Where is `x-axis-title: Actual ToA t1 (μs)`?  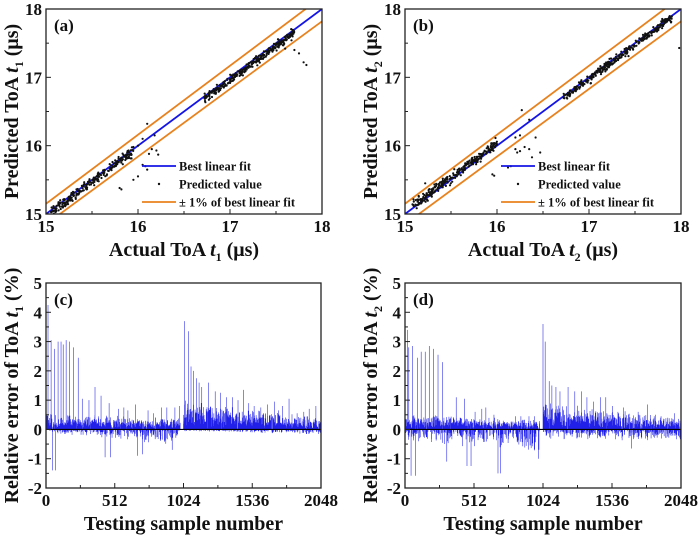 x-axis-title: Actual ToA t1 (μs) is located at coordinates (184, 251).